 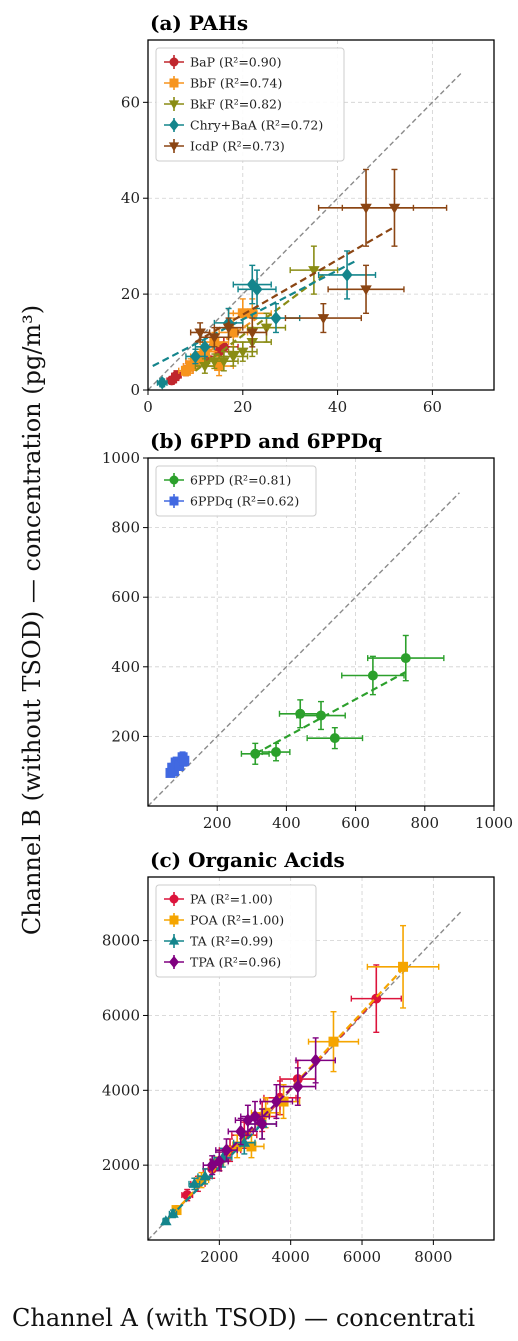 I want to click on y-tick-label: 20, so click(x=130, y=294).